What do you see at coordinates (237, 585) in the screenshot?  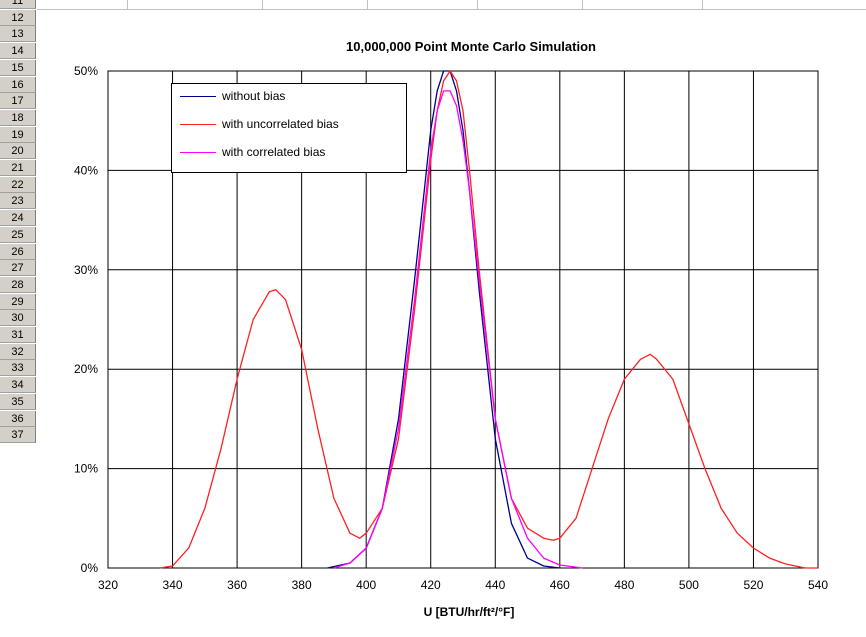 I see `x-tick-label: 360` at bounding box center [237, 585].